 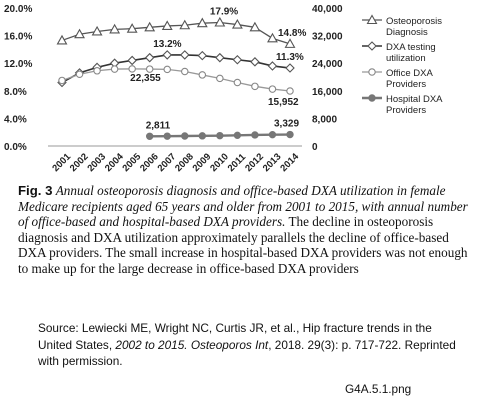 I want to click on x-tick-label: 2012, so click(x=254, y=162).